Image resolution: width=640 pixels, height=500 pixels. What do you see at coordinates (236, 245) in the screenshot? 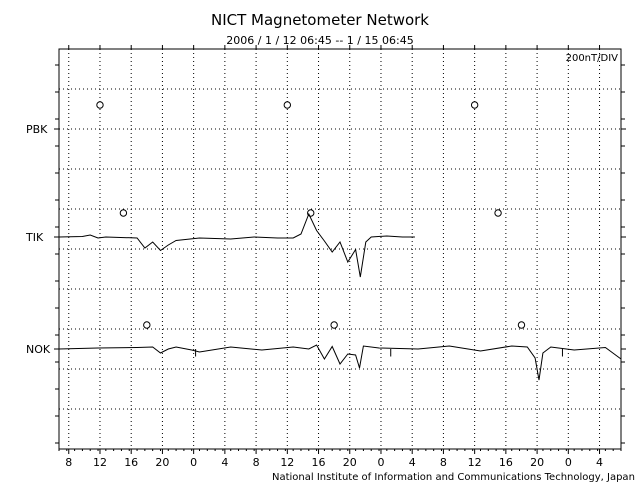
I see `trace-tik` at bounding box center [236, 245].